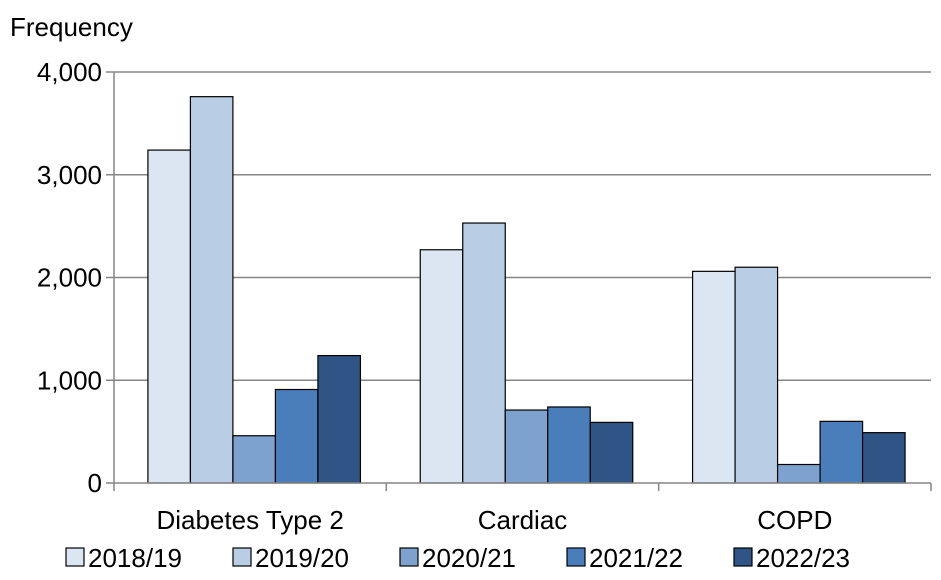  Describe the element at coordinates (523, 520) in the screenshot. I see `x-category-label: Cardiac` at that location.